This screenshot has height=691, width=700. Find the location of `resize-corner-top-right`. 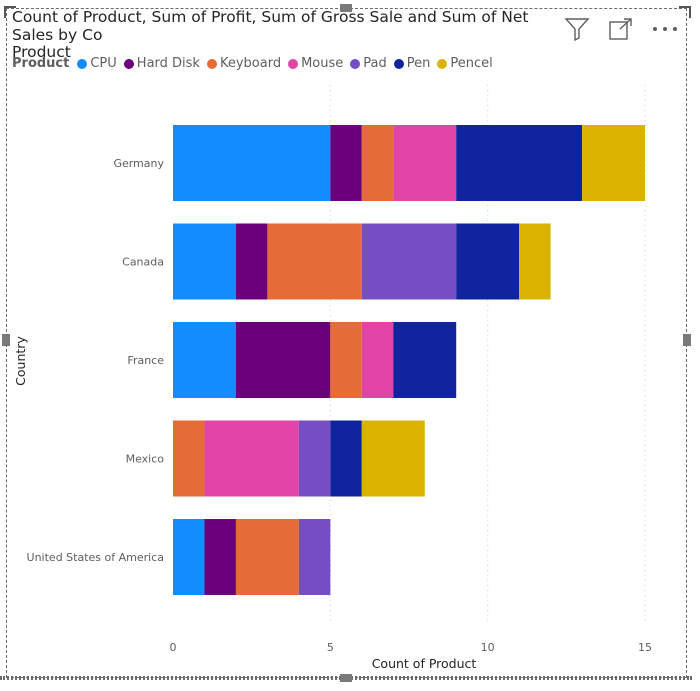

resize-corner-top-right is located at coordinates (685, 12).